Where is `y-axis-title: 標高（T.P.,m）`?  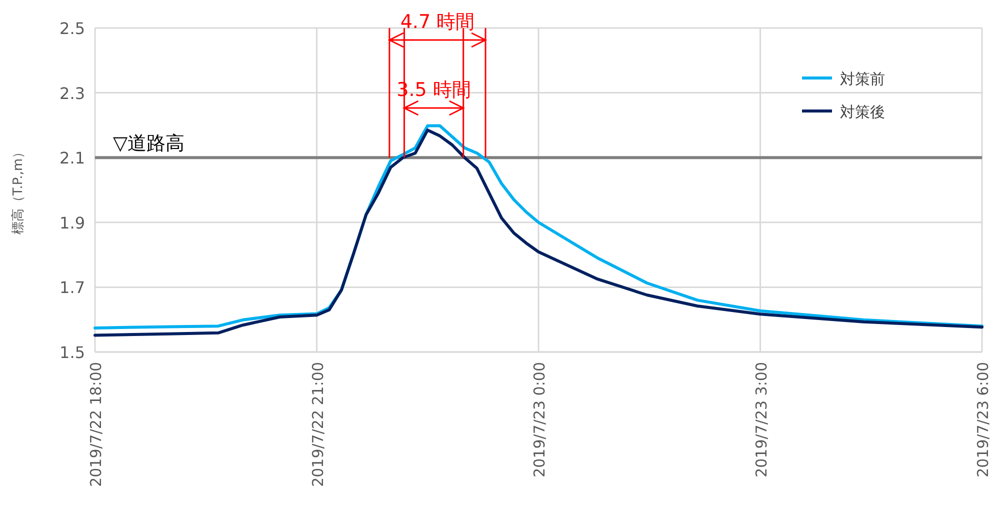 y-axis-title: 標高（T.P.,m） is located at coordinates (18, 190).